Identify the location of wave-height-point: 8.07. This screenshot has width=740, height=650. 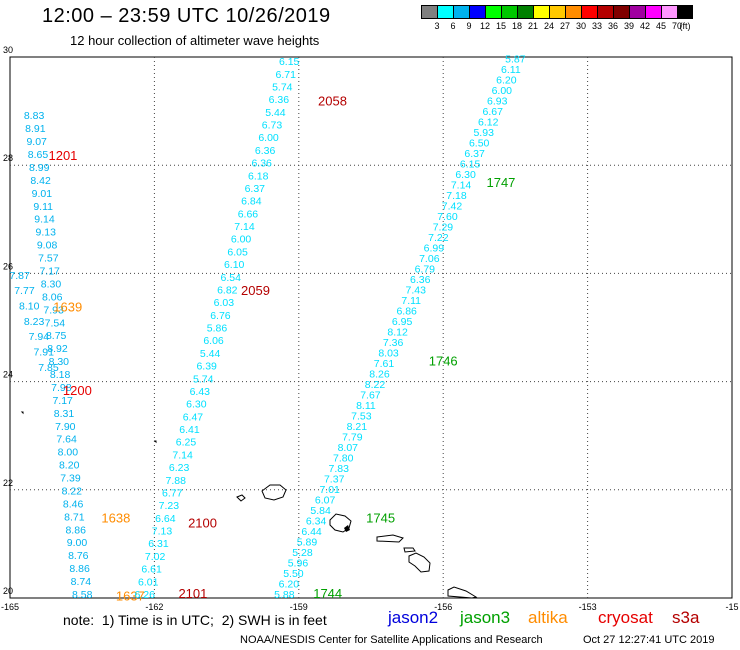
(348, 448).